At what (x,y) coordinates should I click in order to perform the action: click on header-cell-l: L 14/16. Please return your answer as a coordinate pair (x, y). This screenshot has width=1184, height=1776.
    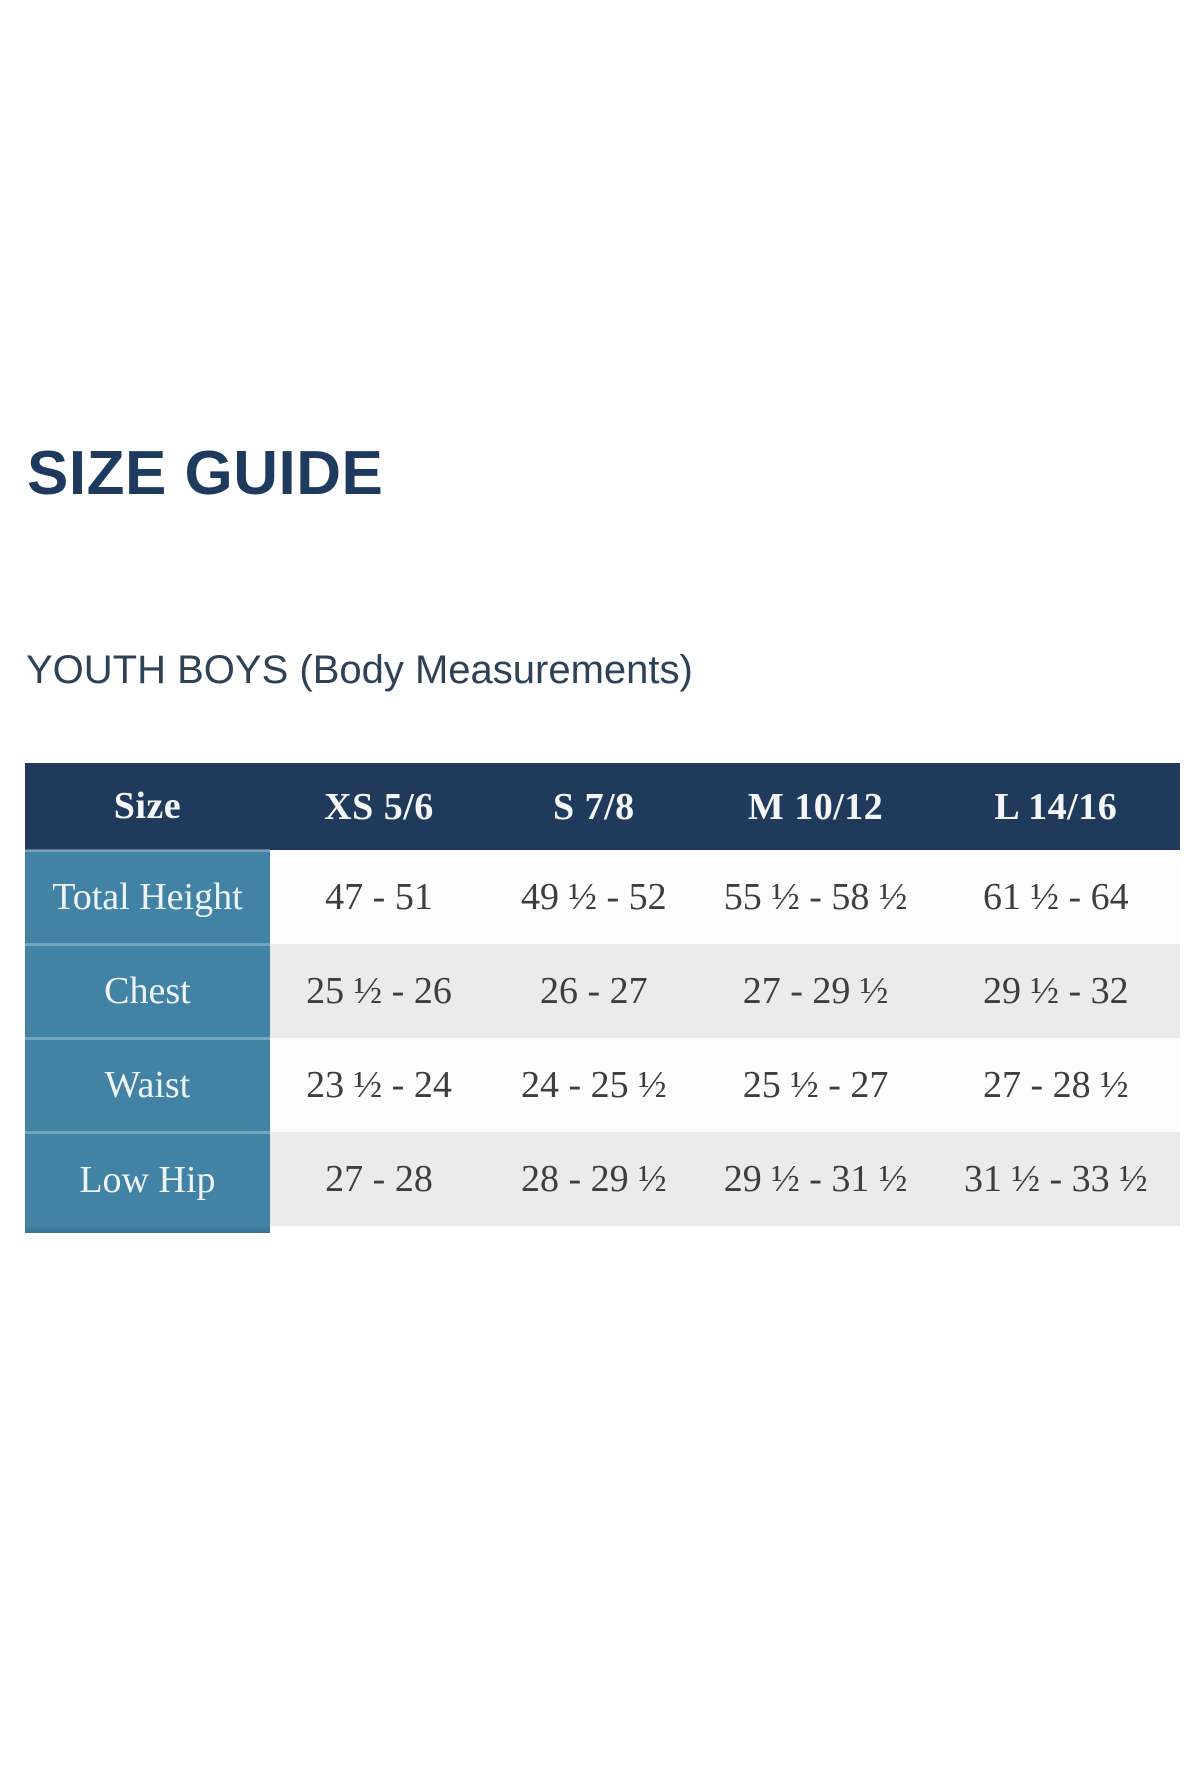
    Looking at the image, I should click on (1055, 806).